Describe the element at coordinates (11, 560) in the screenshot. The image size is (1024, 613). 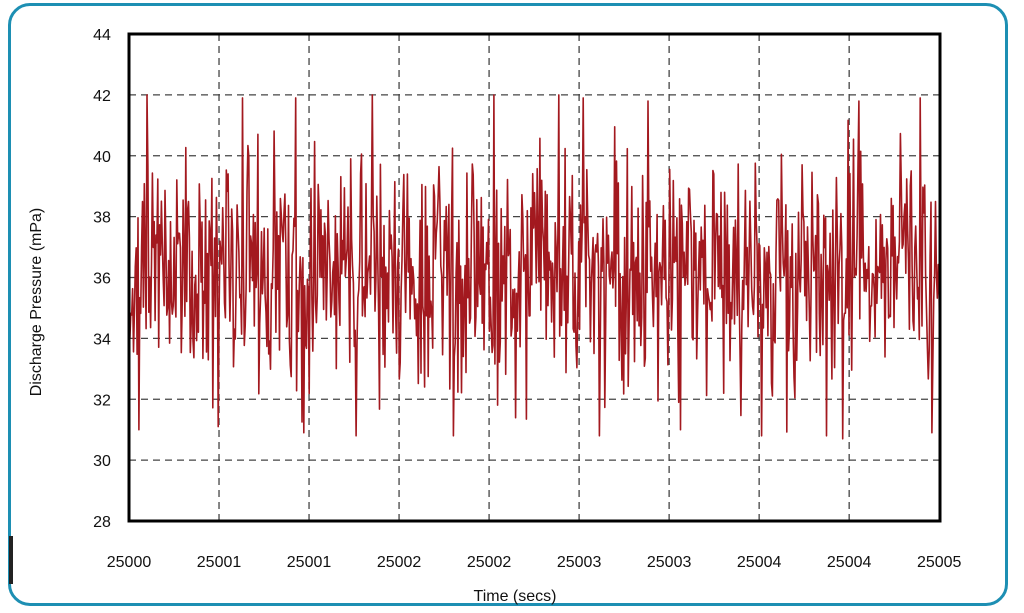
I see `frame-side-mark` at that location.